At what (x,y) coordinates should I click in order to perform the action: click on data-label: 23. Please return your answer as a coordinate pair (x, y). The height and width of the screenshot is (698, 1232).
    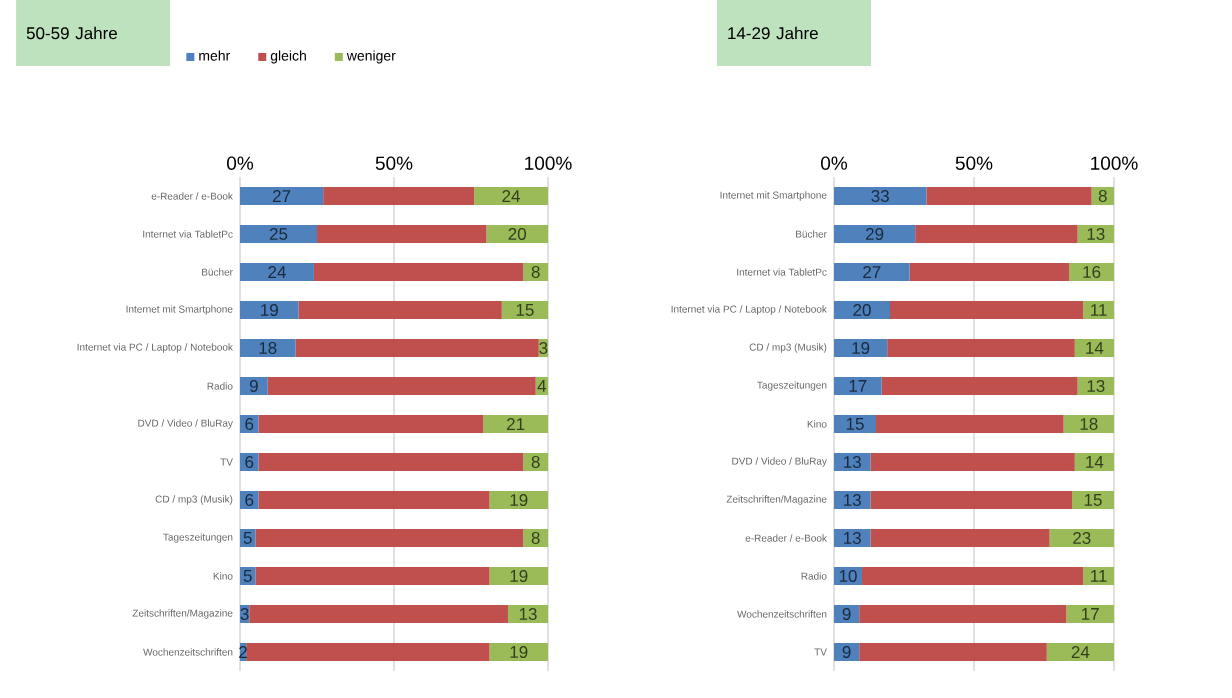
    Looking at the image, I should click on (1082, 537).